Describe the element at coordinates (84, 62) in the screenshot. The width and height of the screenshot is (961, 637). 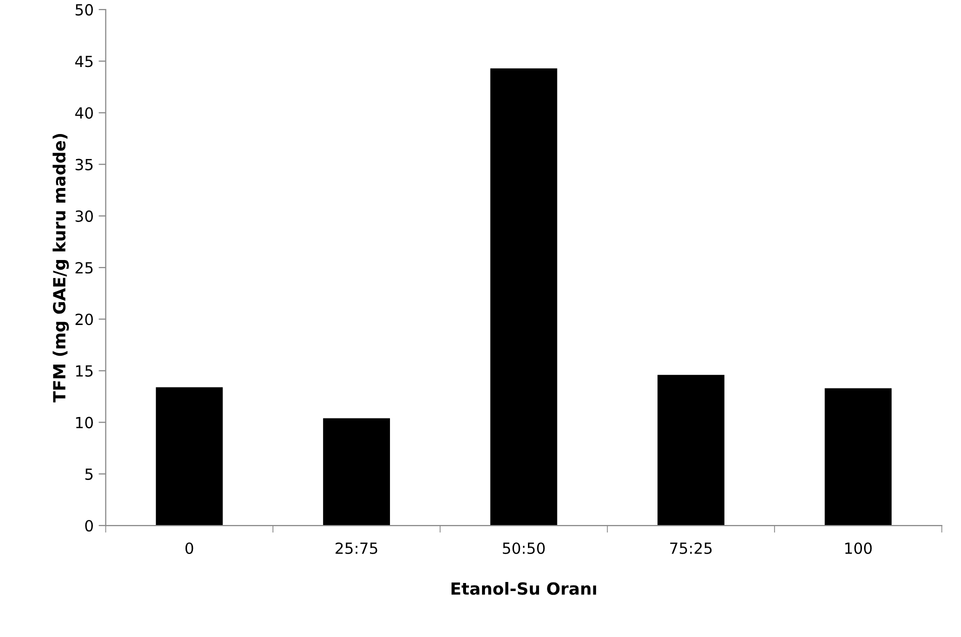
I see `y-tick-label: 45` at that location.